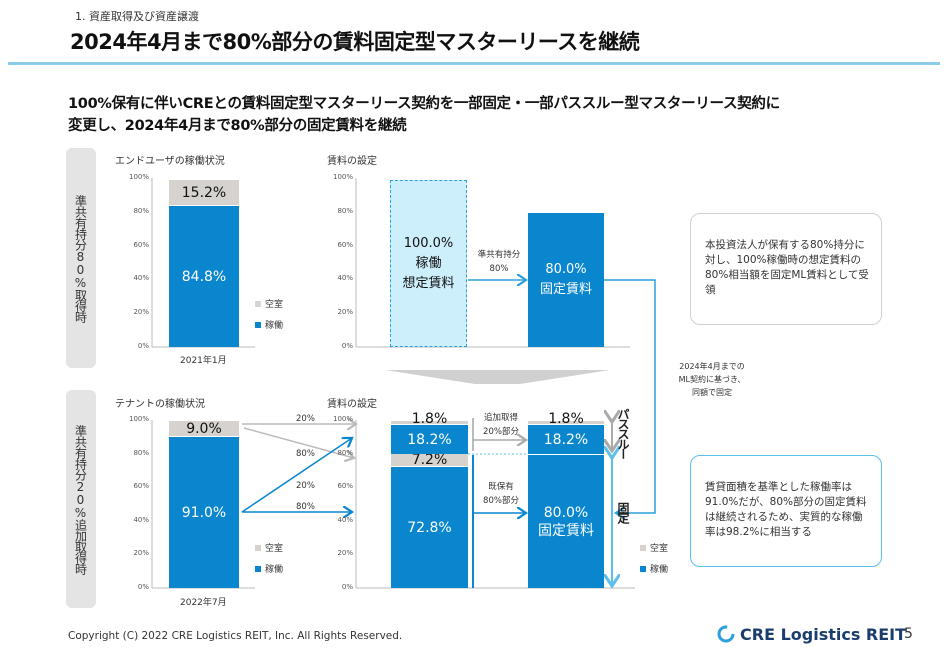 The width and height of the screenshot is (946, 656). I want to click on top-occupancy-title: エンドユーザの稼働状況, so click(170, 161).